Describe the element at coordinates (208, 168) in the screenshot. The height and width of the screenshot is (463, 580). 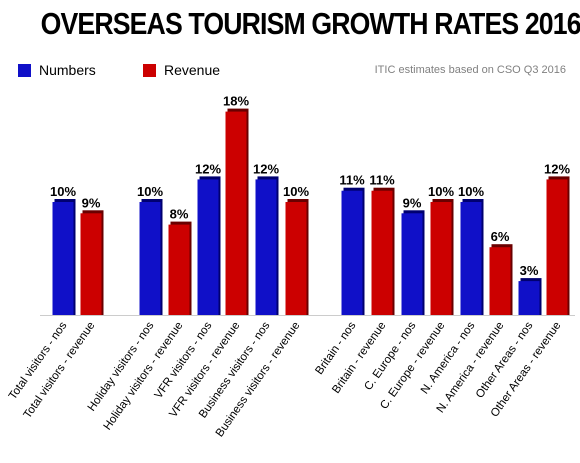
I see `value-label-vfr-visitors-nos: 12%` at that location.